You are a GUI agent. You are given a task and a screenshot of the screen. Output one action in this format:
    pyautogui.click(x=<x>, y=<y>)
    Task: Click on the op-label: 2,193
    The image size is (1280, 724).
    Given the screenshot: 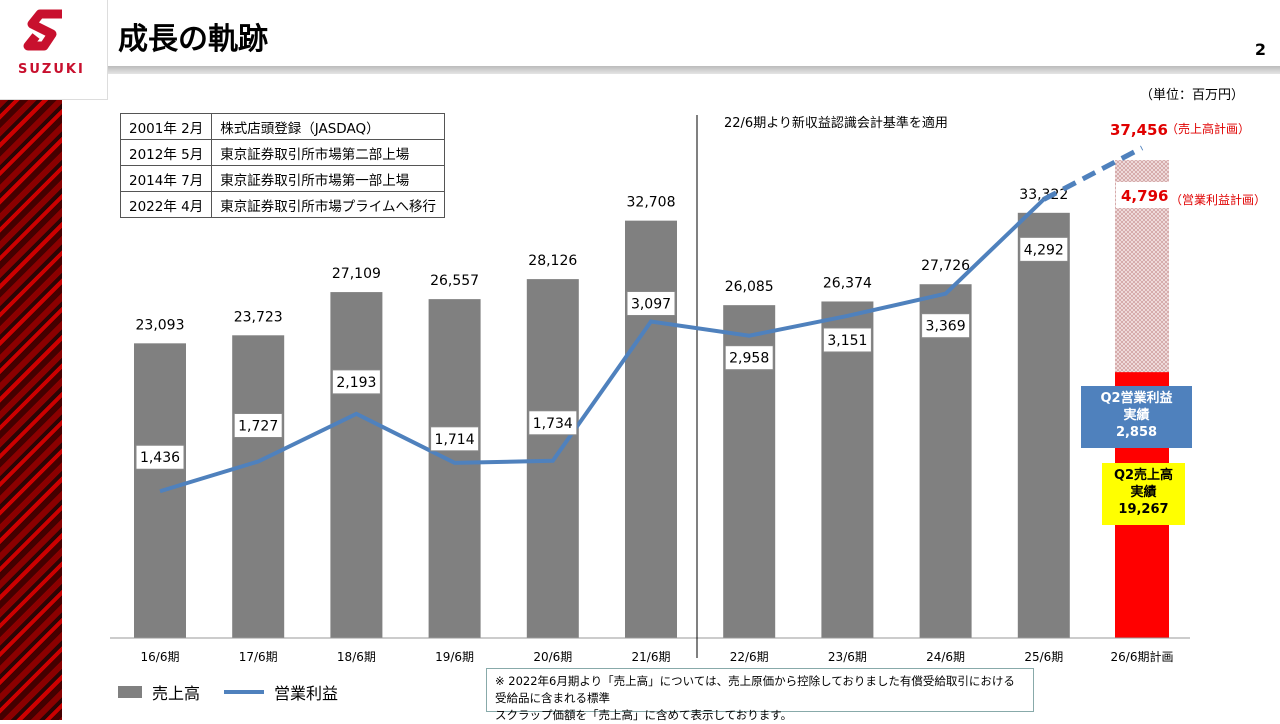 What is the action you would take?
    pyautogui.click(x=356, y=383)
    